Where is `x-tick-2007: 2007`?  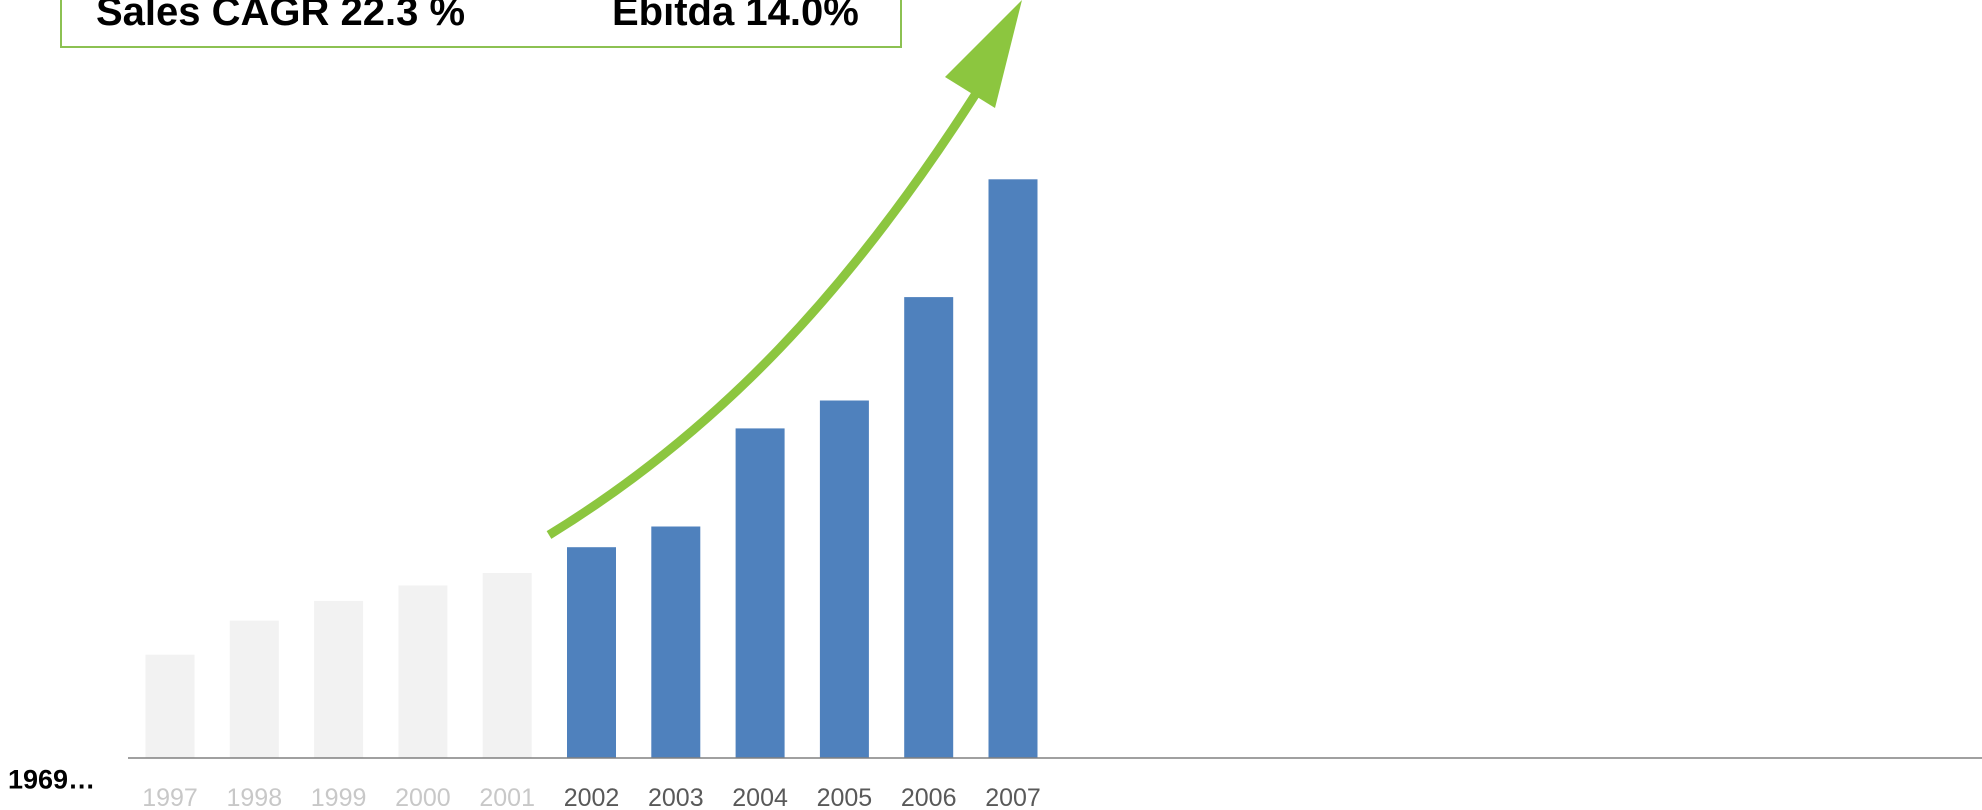 x-tick-2007: 2007 is located at coordinates (1013, 797).